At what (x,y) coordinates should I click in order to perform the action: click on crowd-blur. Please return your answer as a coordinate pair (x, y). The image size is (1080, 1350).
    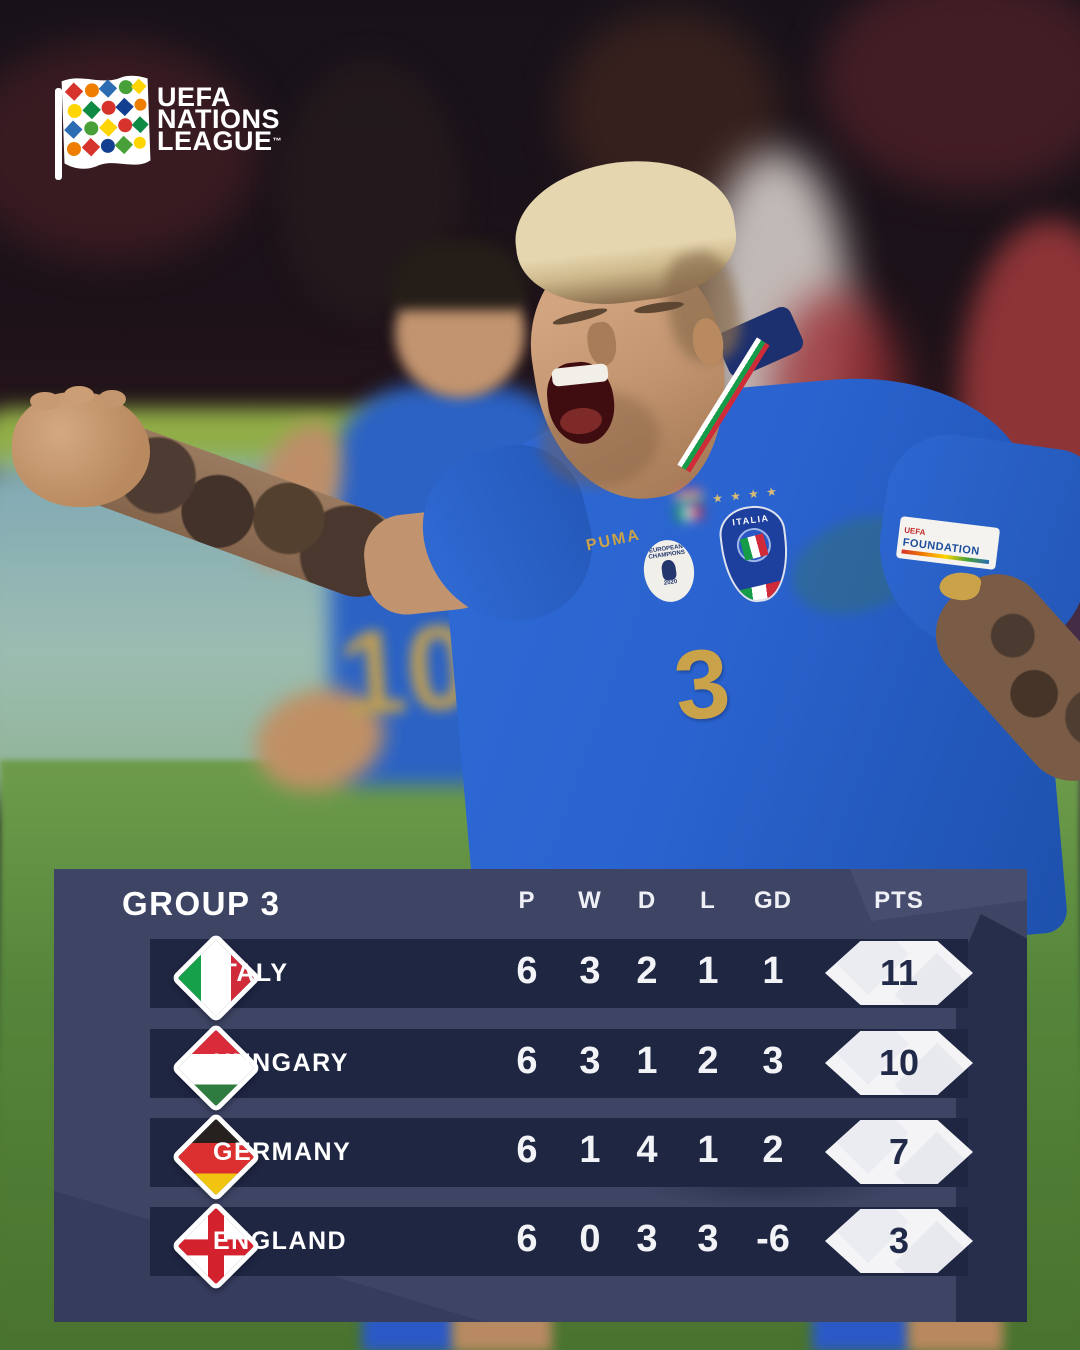
    Looking at the image, I should click on (950, 95).